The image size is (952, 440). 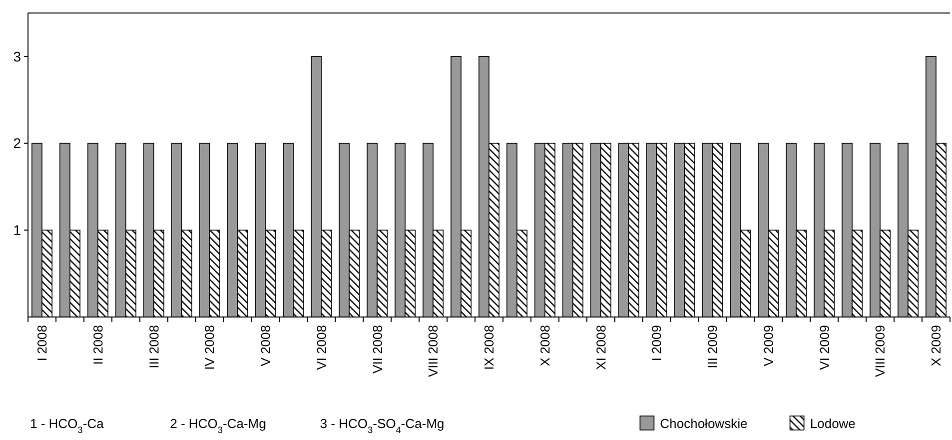 I want to click on text: 1 - HCO$_{3}$-Ca, so click(x=67, y=425).